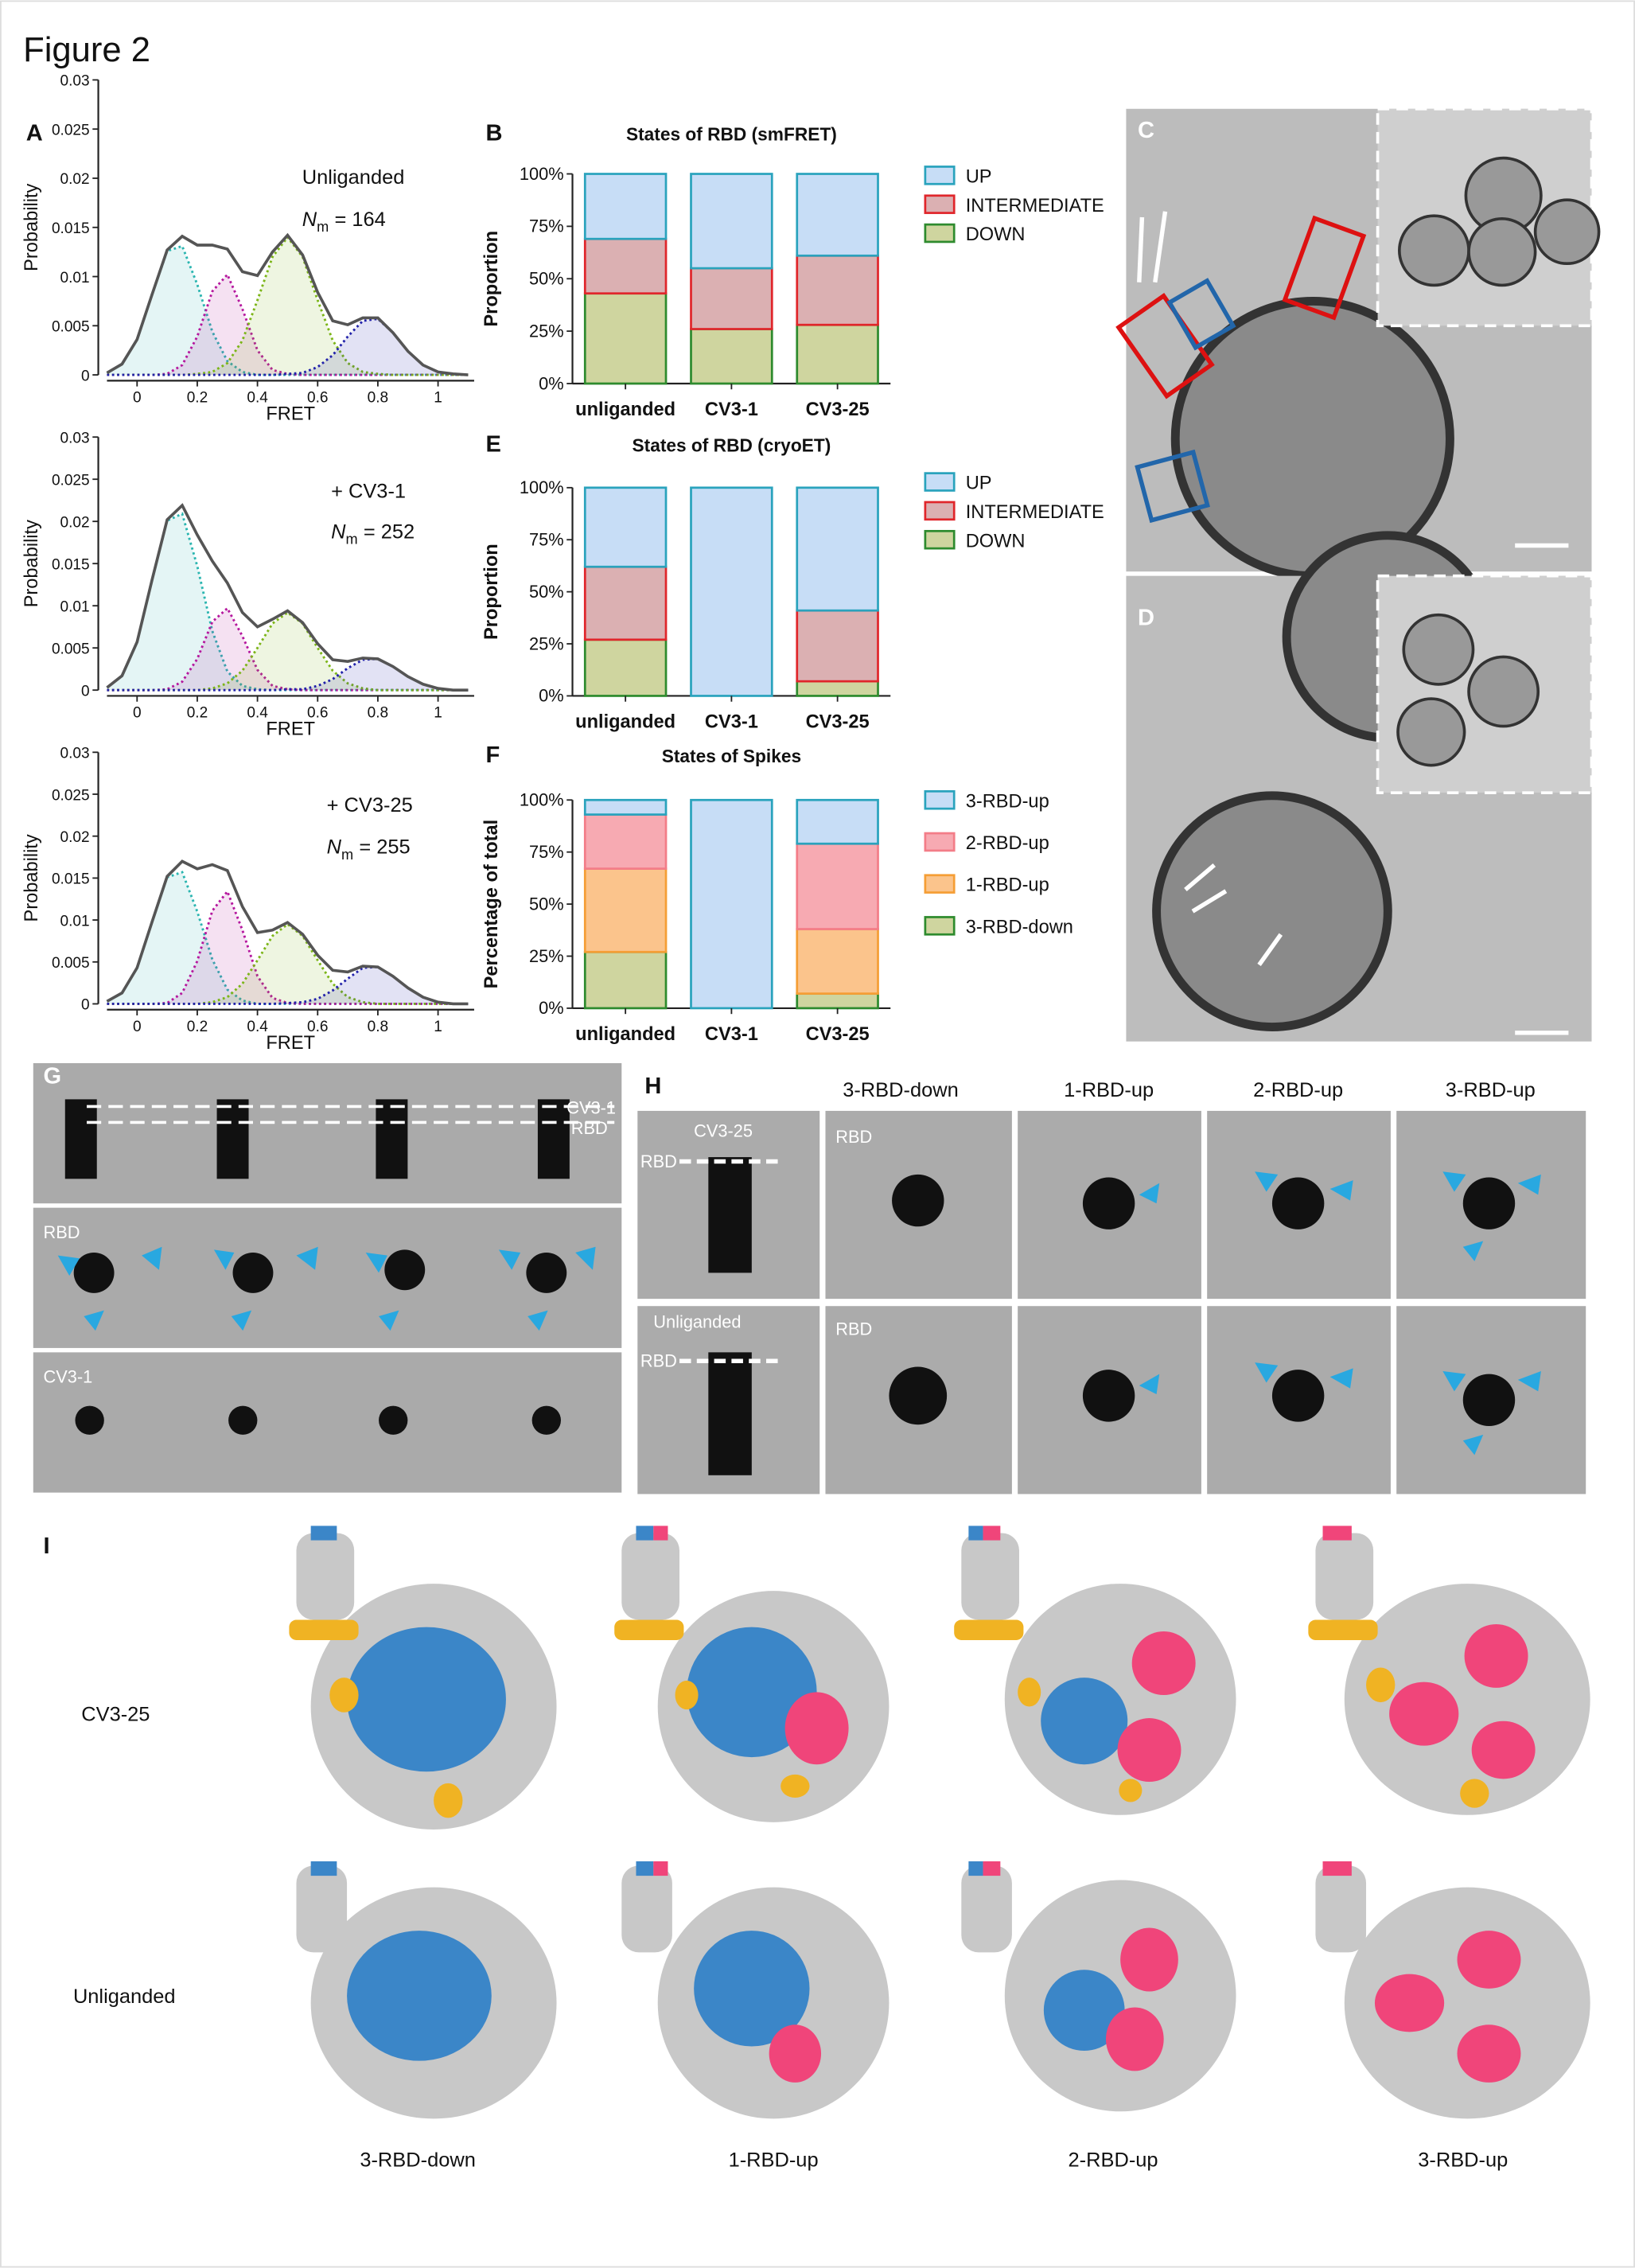  What do you see at coordinates (327, 1277) in the screenshot?
I see `panel-g-images` at bounding box center [327, 1277].